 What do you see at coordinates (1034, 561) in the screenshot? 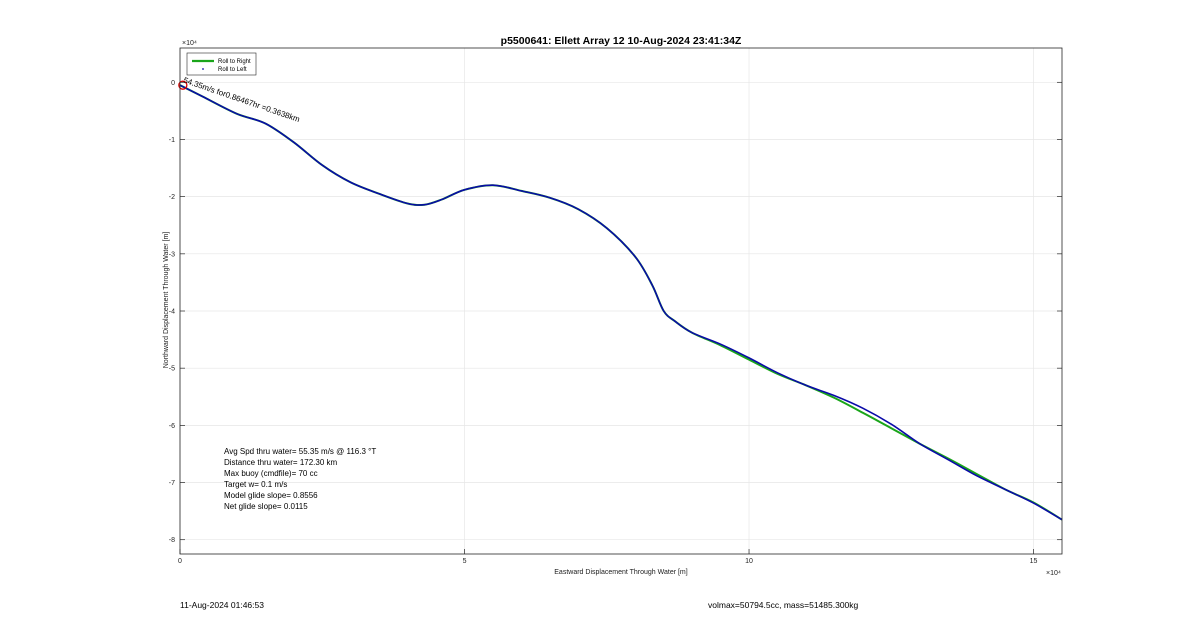
I see `x-tick-label: 15` at bounding box center [1034, 561].